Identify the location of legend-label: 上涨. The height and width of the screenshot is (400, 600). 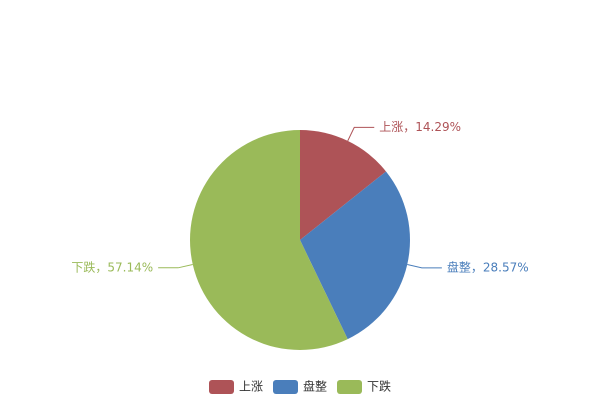
(251, 386).